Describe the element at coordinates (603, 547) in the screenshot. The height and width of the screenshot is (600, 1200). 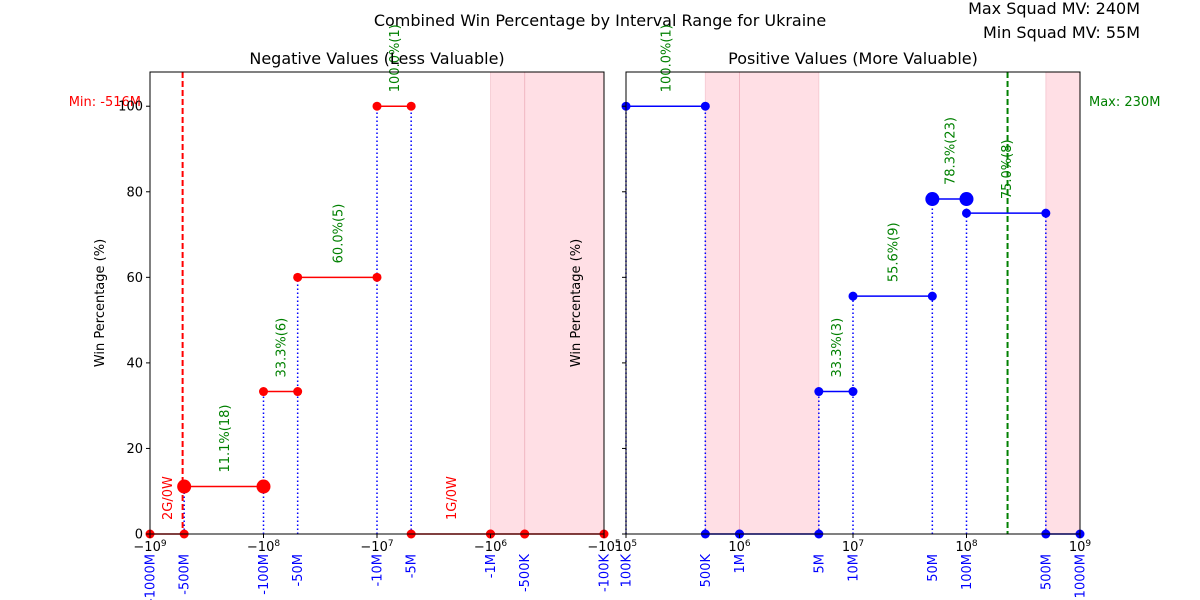
I see `x-tick-label: −105` at that location.